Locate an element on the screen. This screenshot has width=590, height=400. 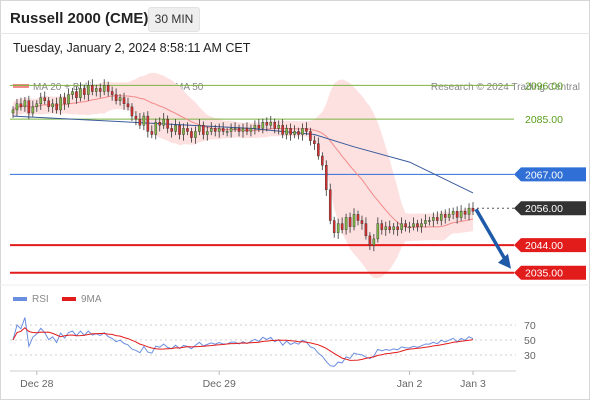
level-tag-2056.00 is located at coordinates (550, 208).